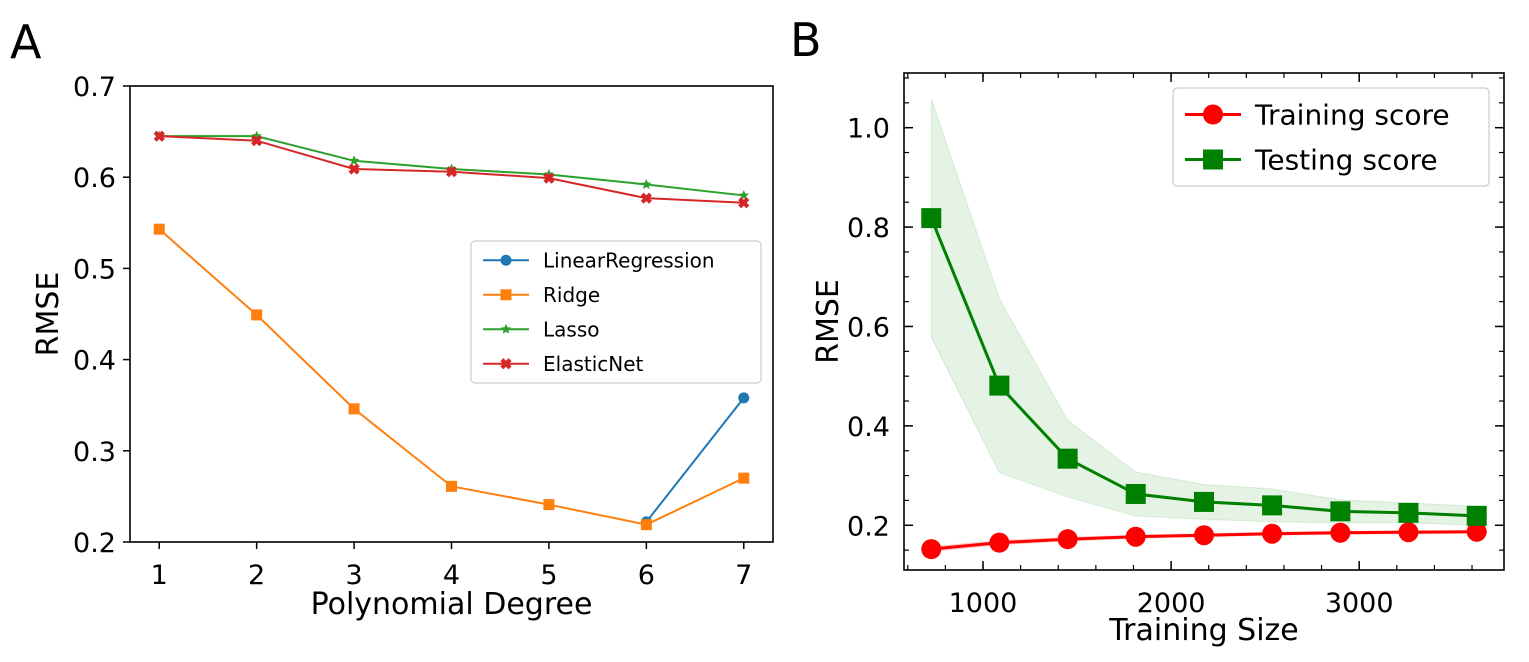 This screenshot has height=662, width=1529. Describe the element at coordinates (983, 603) in the screenshot. I see `x-tick-label: 1000` at that location.